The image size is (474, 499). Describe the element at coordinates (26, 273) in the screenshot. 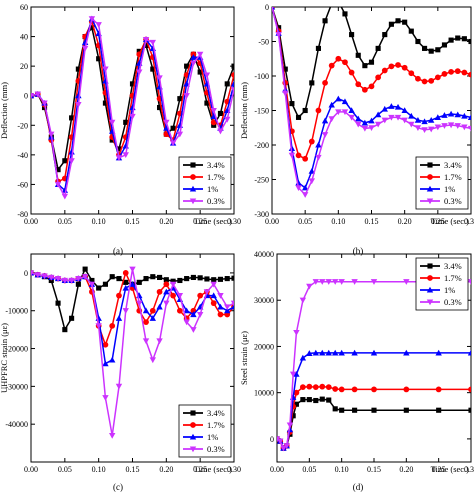

I see `y-tick-label: 0` at that location.